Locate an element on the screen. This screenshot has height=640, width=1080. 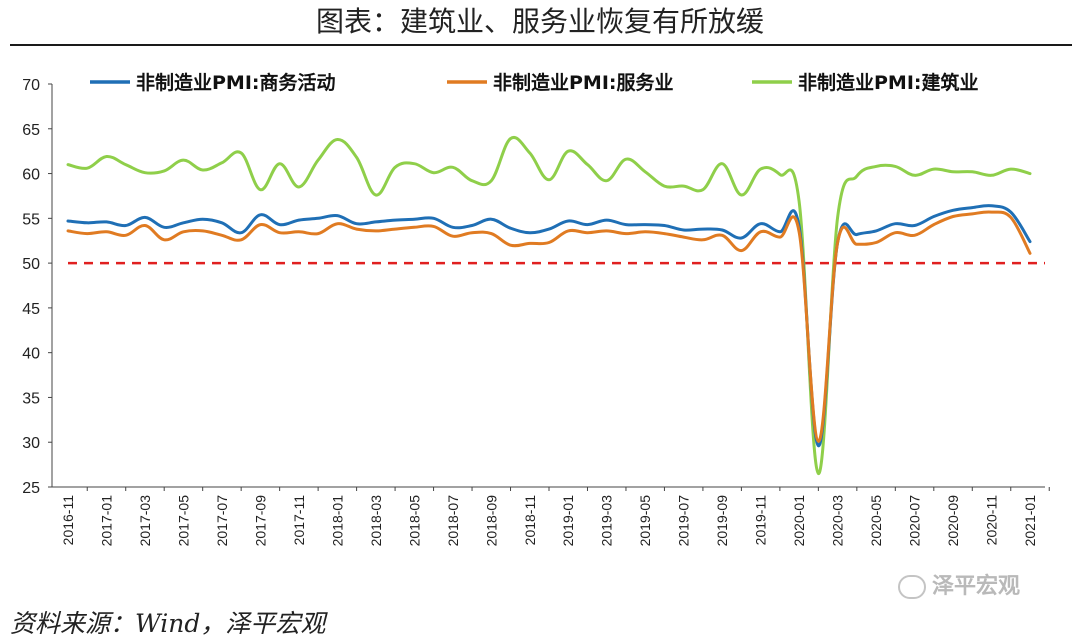
y-tick-label: 35 is located at coordinates (31, 398).